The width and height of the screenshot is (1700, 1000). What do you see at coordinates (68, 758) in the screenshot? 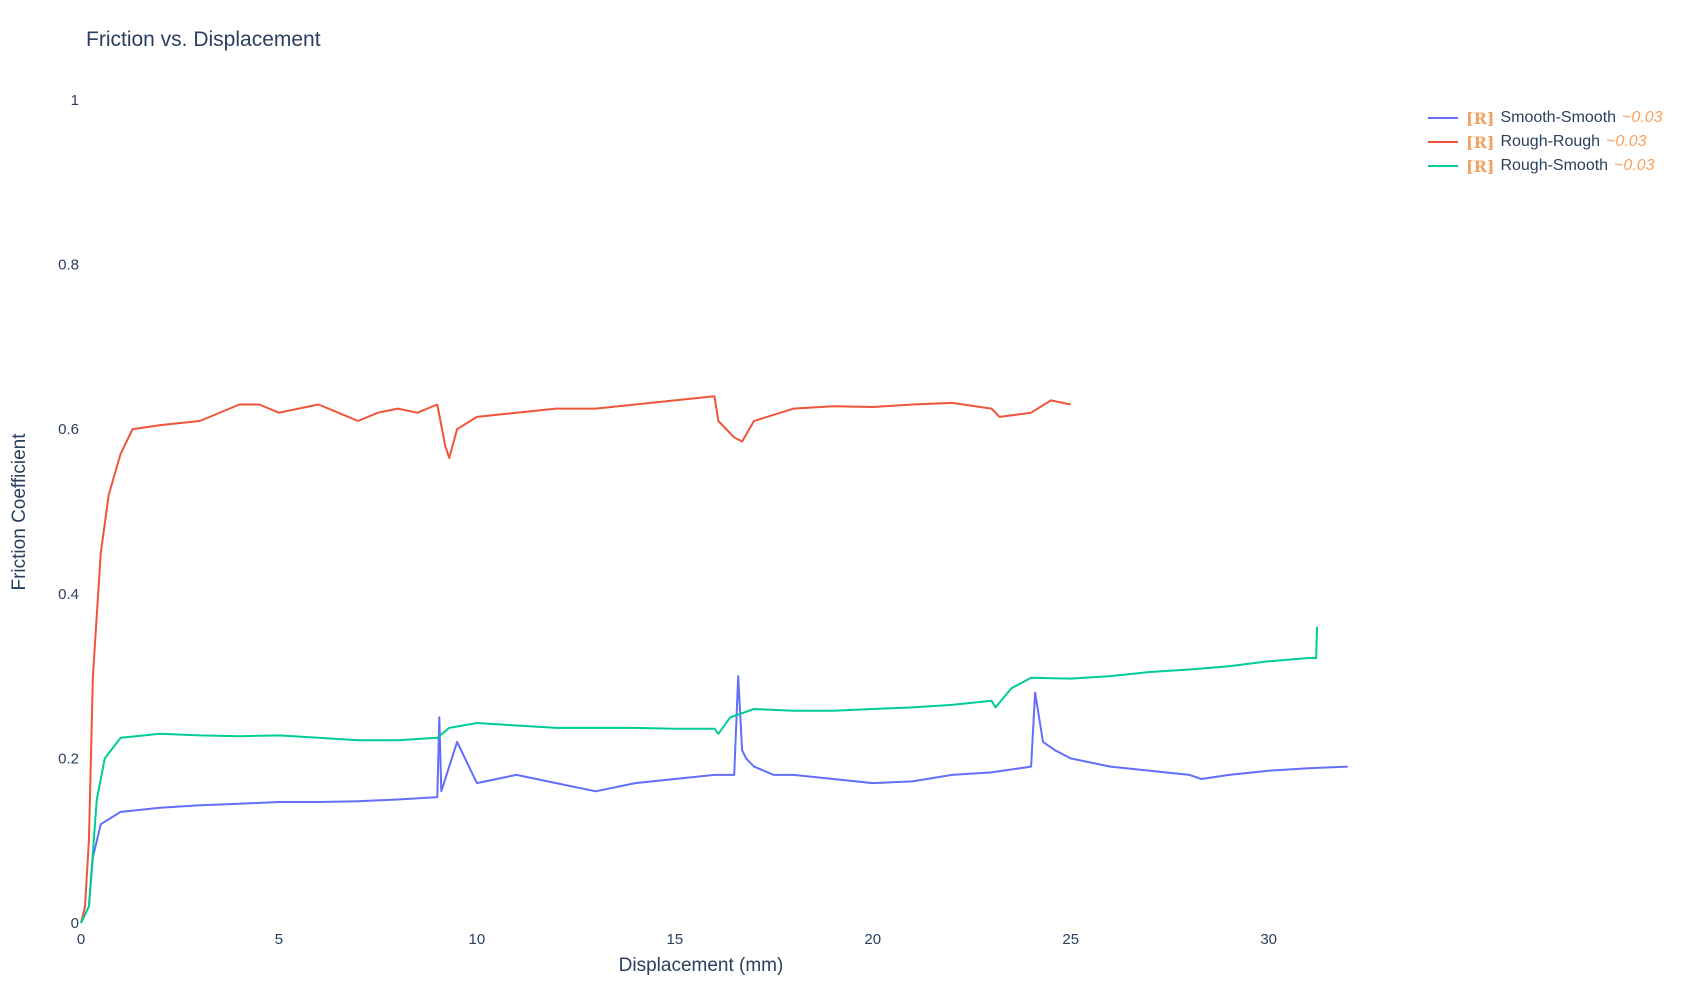
I see `y-tick-label: 0.2` at bounding box center [68, 758].